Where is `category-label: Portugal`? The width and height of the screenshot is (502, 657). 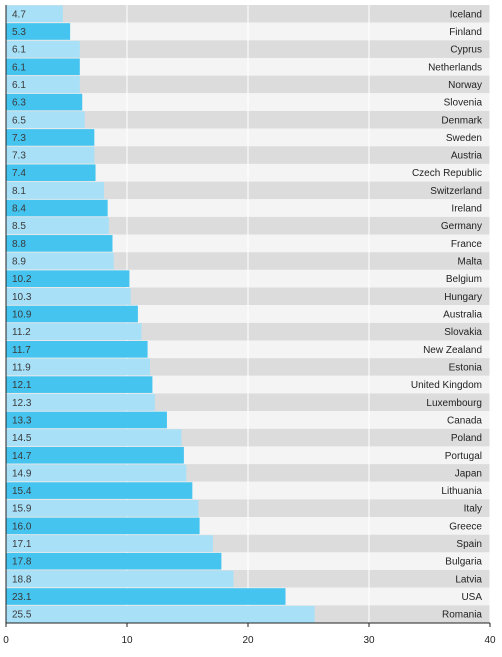
category-label: Portugal is located at coordinates (463, 456).